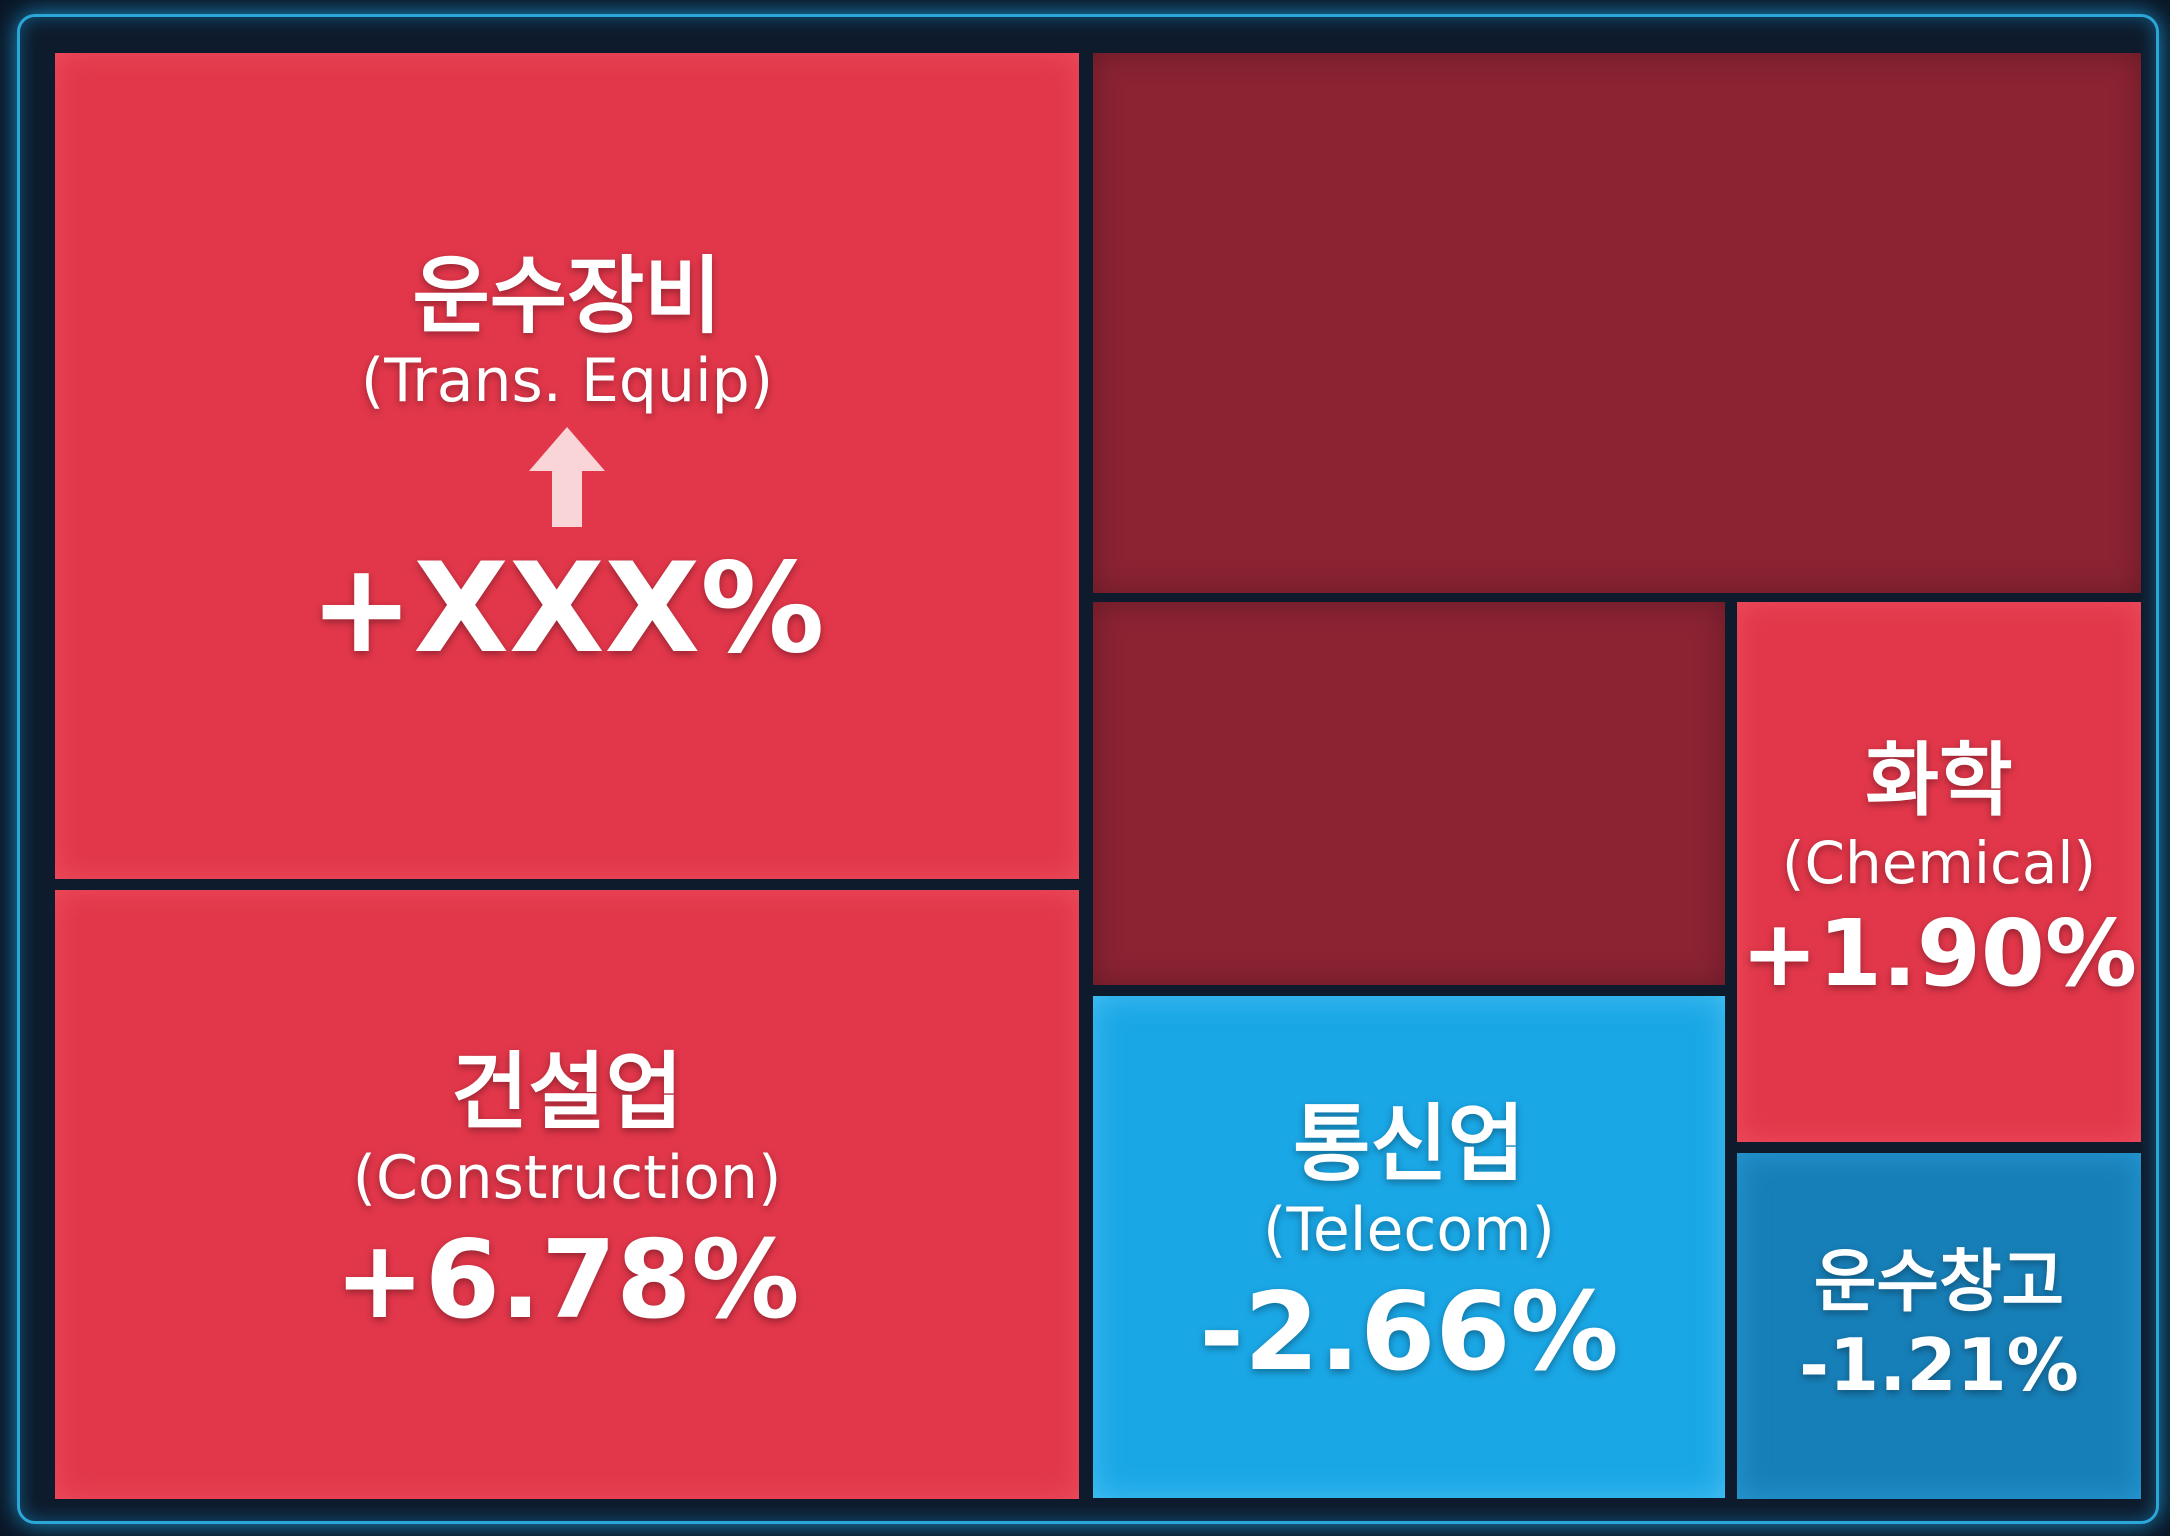 The width and height of the screenshot is (2170, 1536). What do you see at coordinates (1939, 1364) in the screenshot?
I see `tile-change: -1.21%` at bounding box center [1939, 1364].